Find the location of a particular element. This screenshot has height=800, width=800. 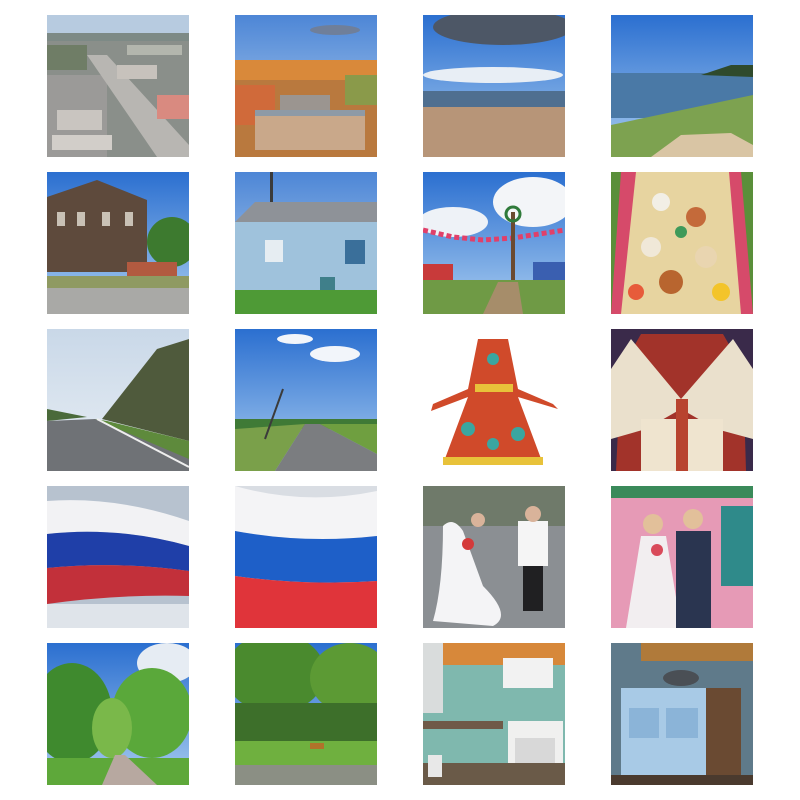

photo-lake is located at coordinates (682, 86).